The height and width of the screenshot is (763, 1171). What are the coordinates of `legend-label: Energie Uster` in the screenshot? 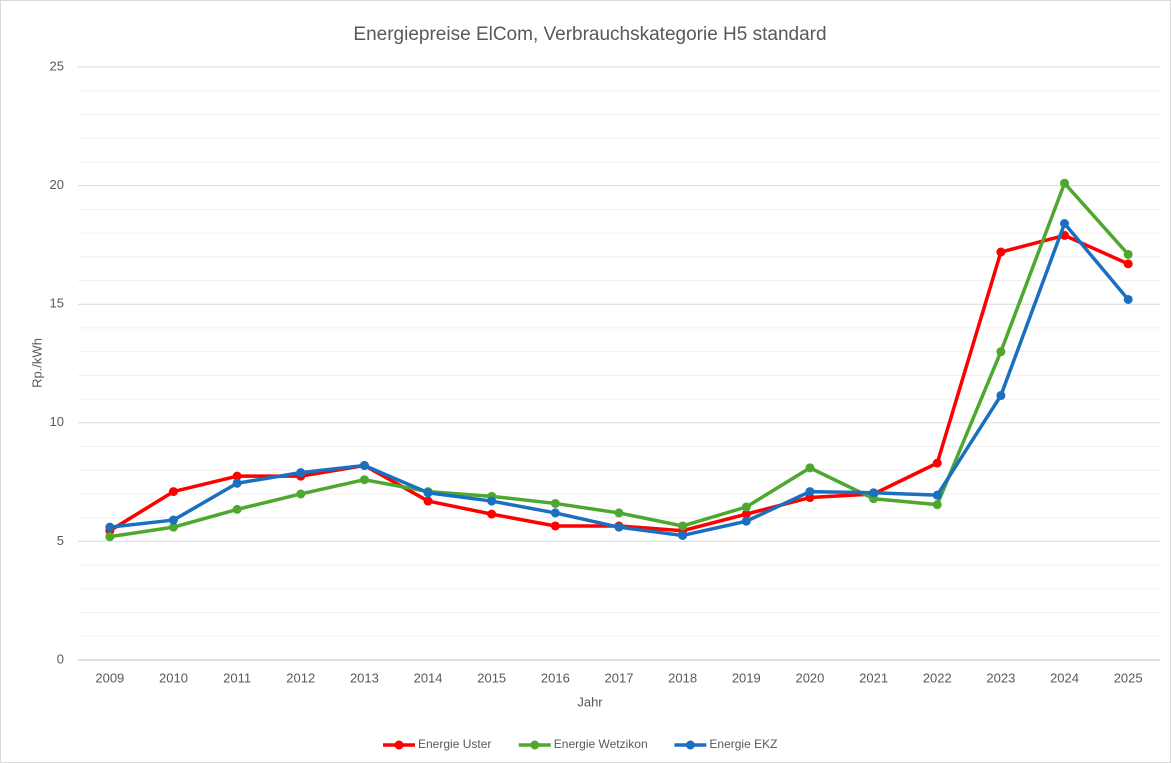 It's located at (454, 744).